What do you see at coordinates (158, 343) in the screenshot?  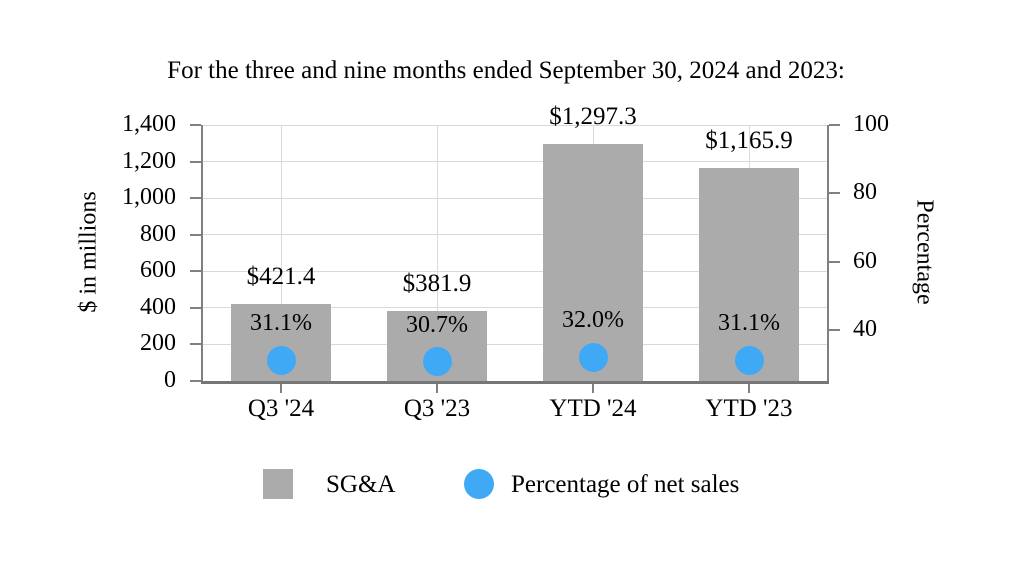 I see `y-axis-tick-label: 200` at bounding box center [158, 343].